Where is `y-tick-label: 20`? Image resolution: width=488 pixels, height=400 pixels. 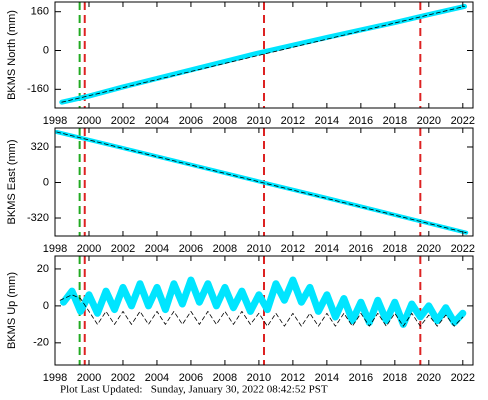 y-tick-label: 20 is located at coordinates (43, 269).